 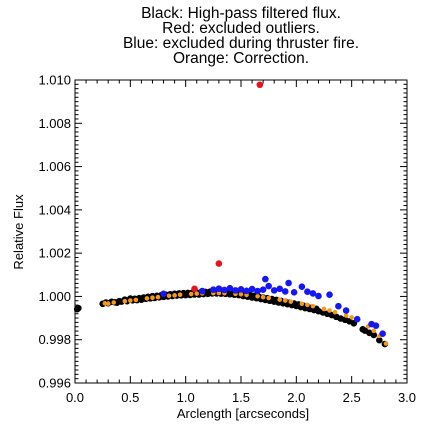 What do you see at coordinates (296, 397) in the screenshot?
I see `x-tick-label: 2.0` at bounding box center [296, 397].